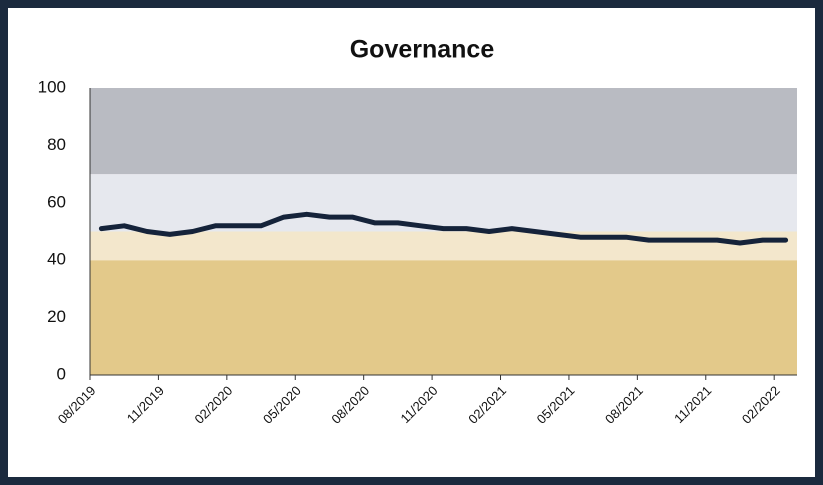 This screenshot has width=823, height=485. Describe the element at coordinates (422, 50) in the screenshot. I see `chart-title: Governance` at that location.